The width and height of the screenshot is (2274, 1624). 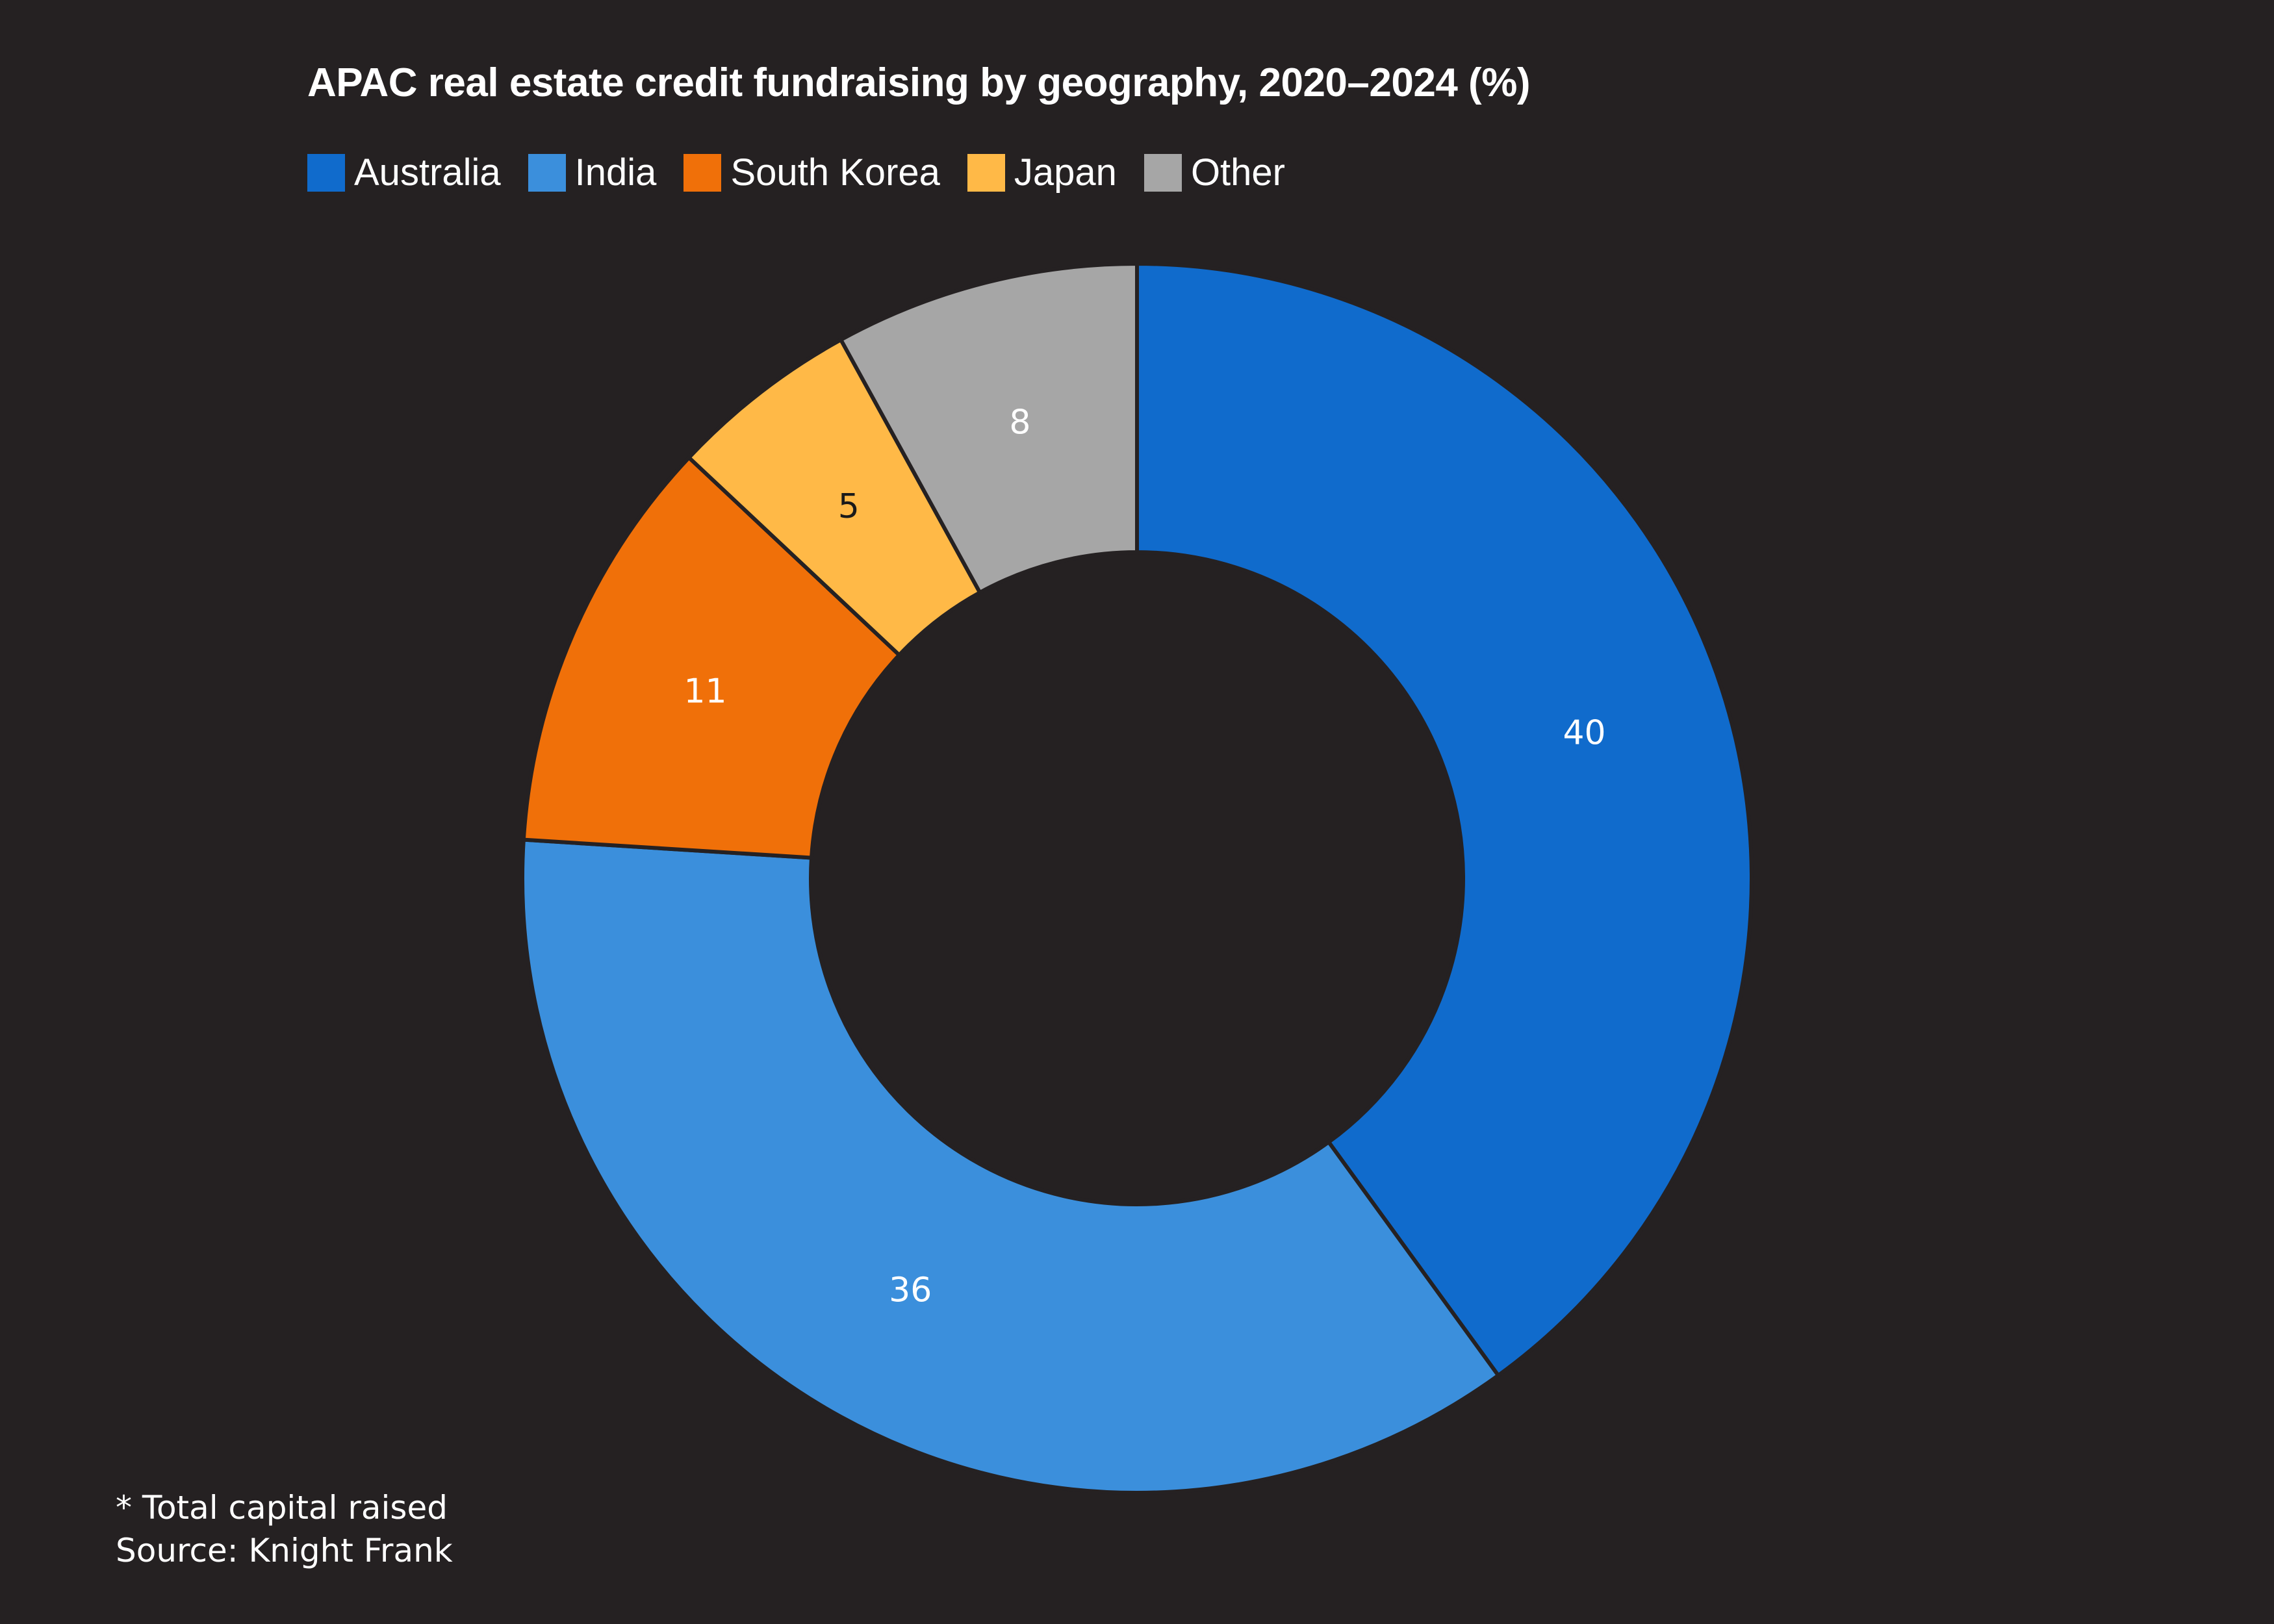 What do you see at coordinates (711, 657) in the screenshot?
I see `donut-slice-south-korea` at bounding box center [711, 657].